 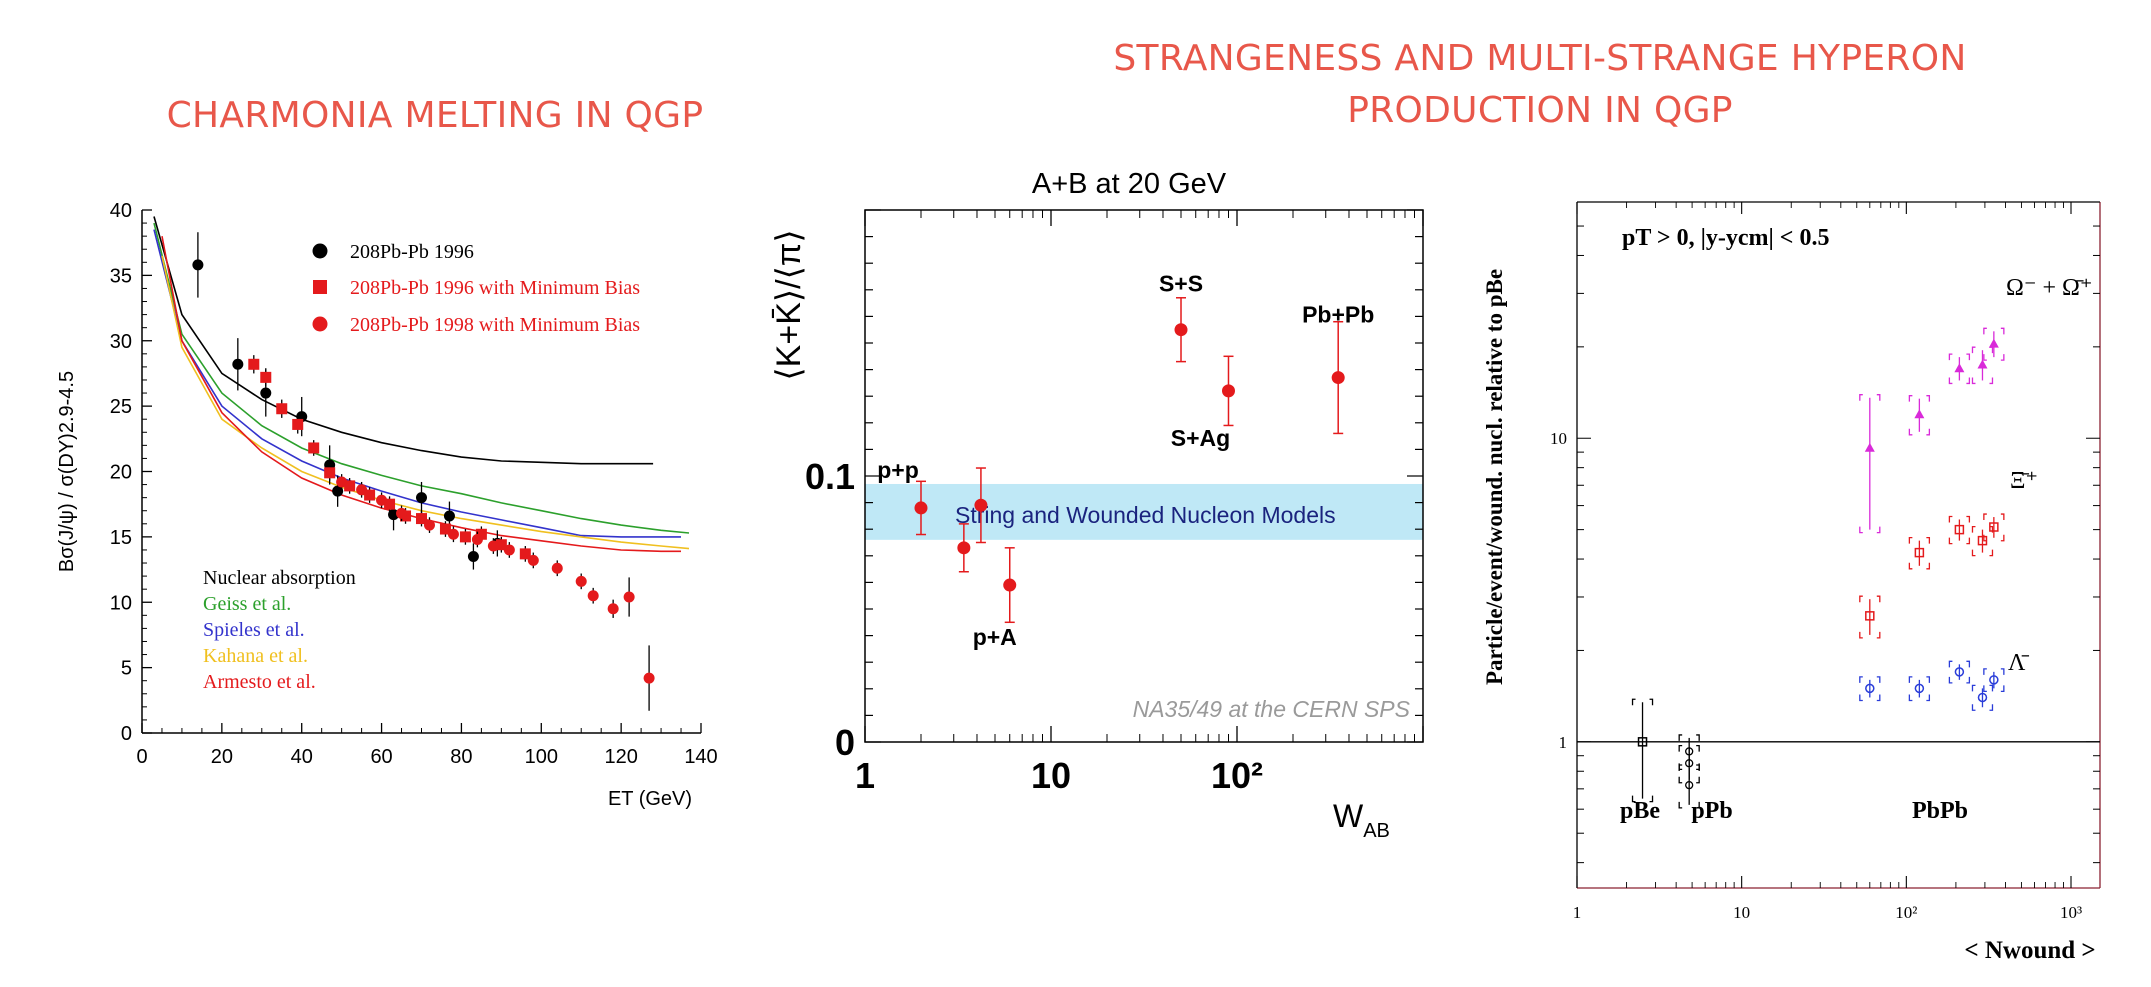 What do you see at coordinates (2024, 481) in the screenshot?
I see `chart3-series-label: Ξ̄⁺` at bounding box center [2024, 481].